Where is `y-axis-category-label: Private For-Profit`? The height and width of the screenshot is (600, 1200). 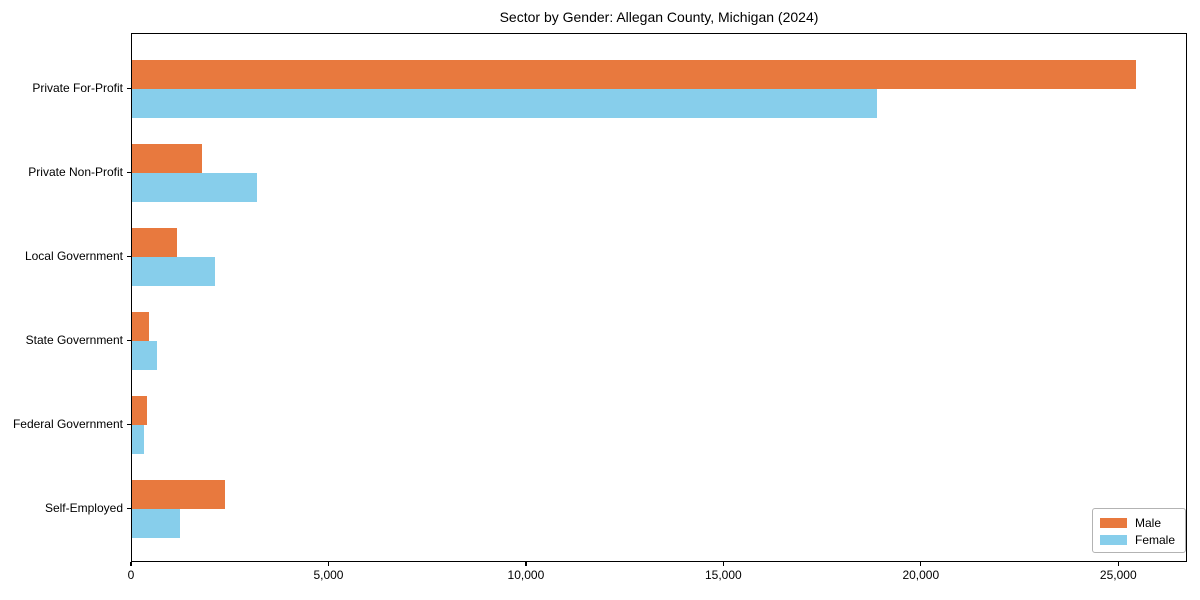
y-axis-category-label: Private For-Profit is located at coordinates (77, 88).